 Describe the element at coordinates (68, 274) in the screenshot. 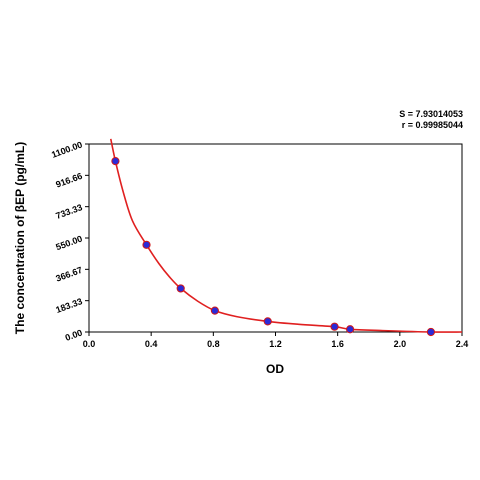

I see `y-tick-label: 366.67` at that location.